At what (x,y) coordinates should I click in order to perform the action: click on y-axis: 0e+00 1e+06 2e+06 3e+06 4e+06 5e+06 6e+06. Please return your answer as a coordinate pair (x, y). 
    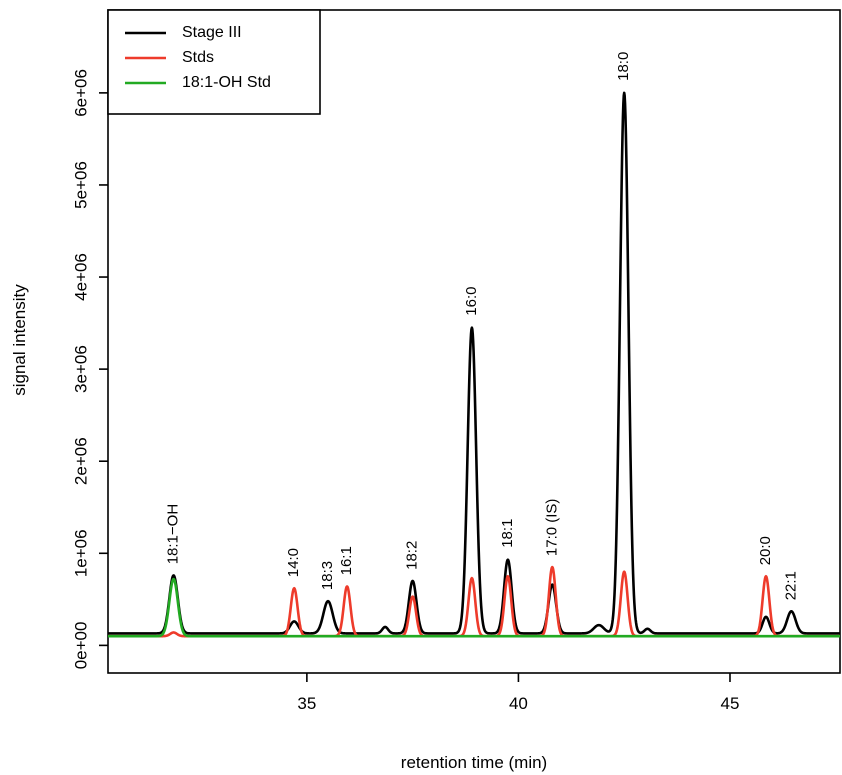
    Looking at the image, I should click on (89, 369).